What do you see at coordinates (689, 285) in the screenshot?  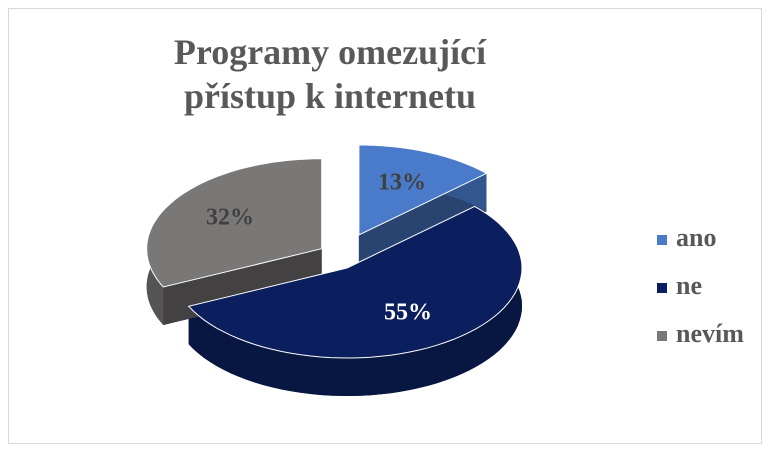 I see `legend-label: ne` at bounding box center [689, 285].